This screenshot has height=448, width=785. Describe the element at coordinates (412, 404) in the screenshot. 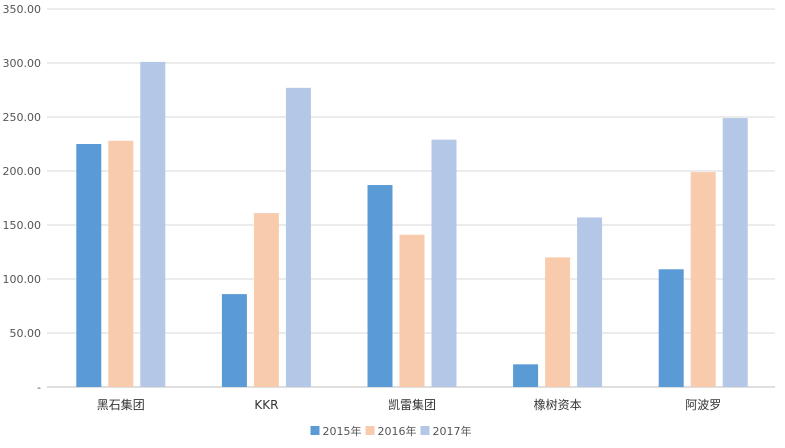

I see `x-tick-label: 凯雷集团` at that location.